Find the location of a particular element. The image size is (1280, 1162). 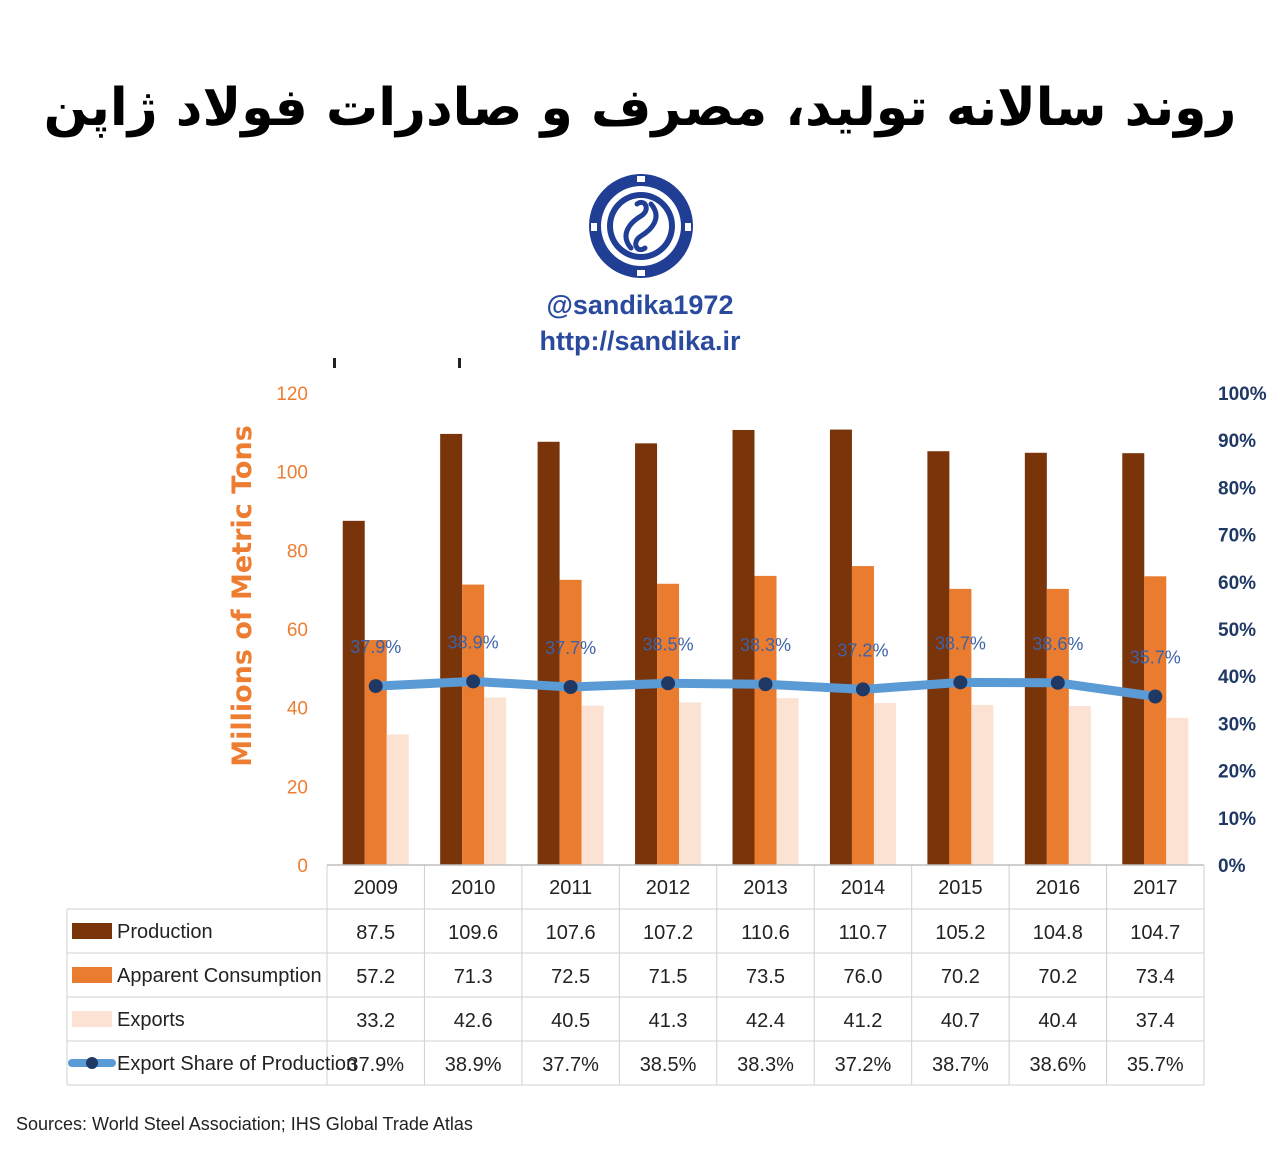

table-cell: 42.6 is located at coordinates (473, 1021).